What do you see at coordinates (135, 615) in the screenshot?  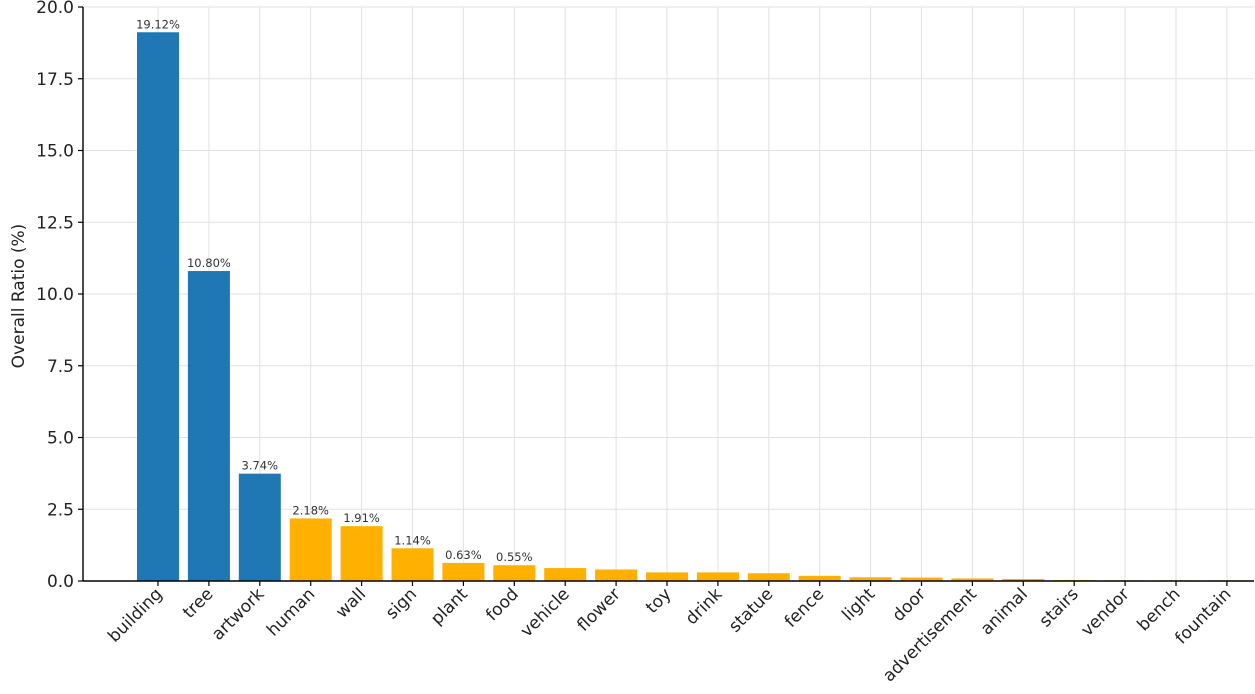 I see `x-tick-label-building: building` at bounding box center [135, 615].